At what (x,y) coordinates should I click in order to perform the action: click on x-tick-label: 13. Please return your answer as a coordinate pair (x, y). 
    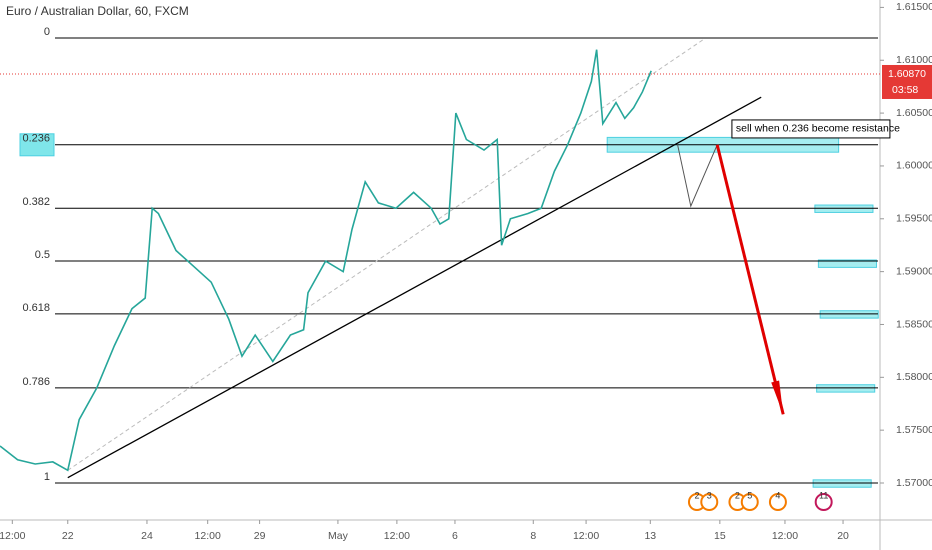
    Looking at the image, I should click on (650, 536).